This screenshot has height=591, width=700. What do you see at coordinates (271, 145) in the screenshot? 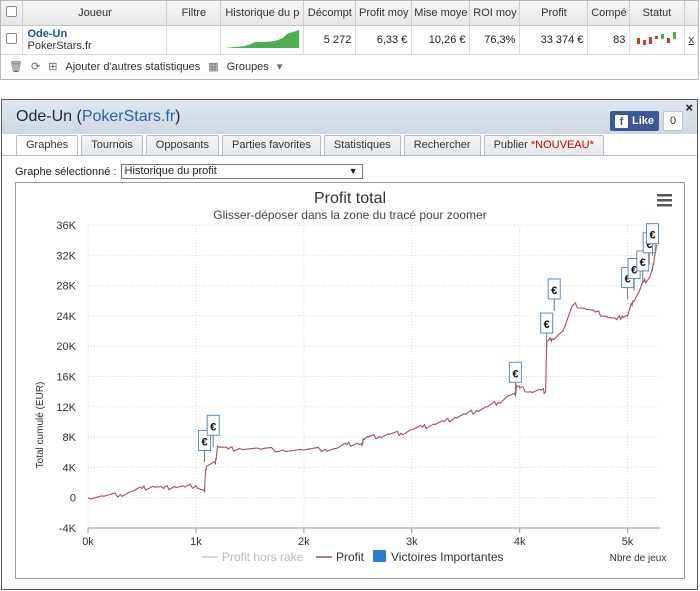
I see `tab-parties-favorites: Parties favorites` at bounding box center [271, 145].